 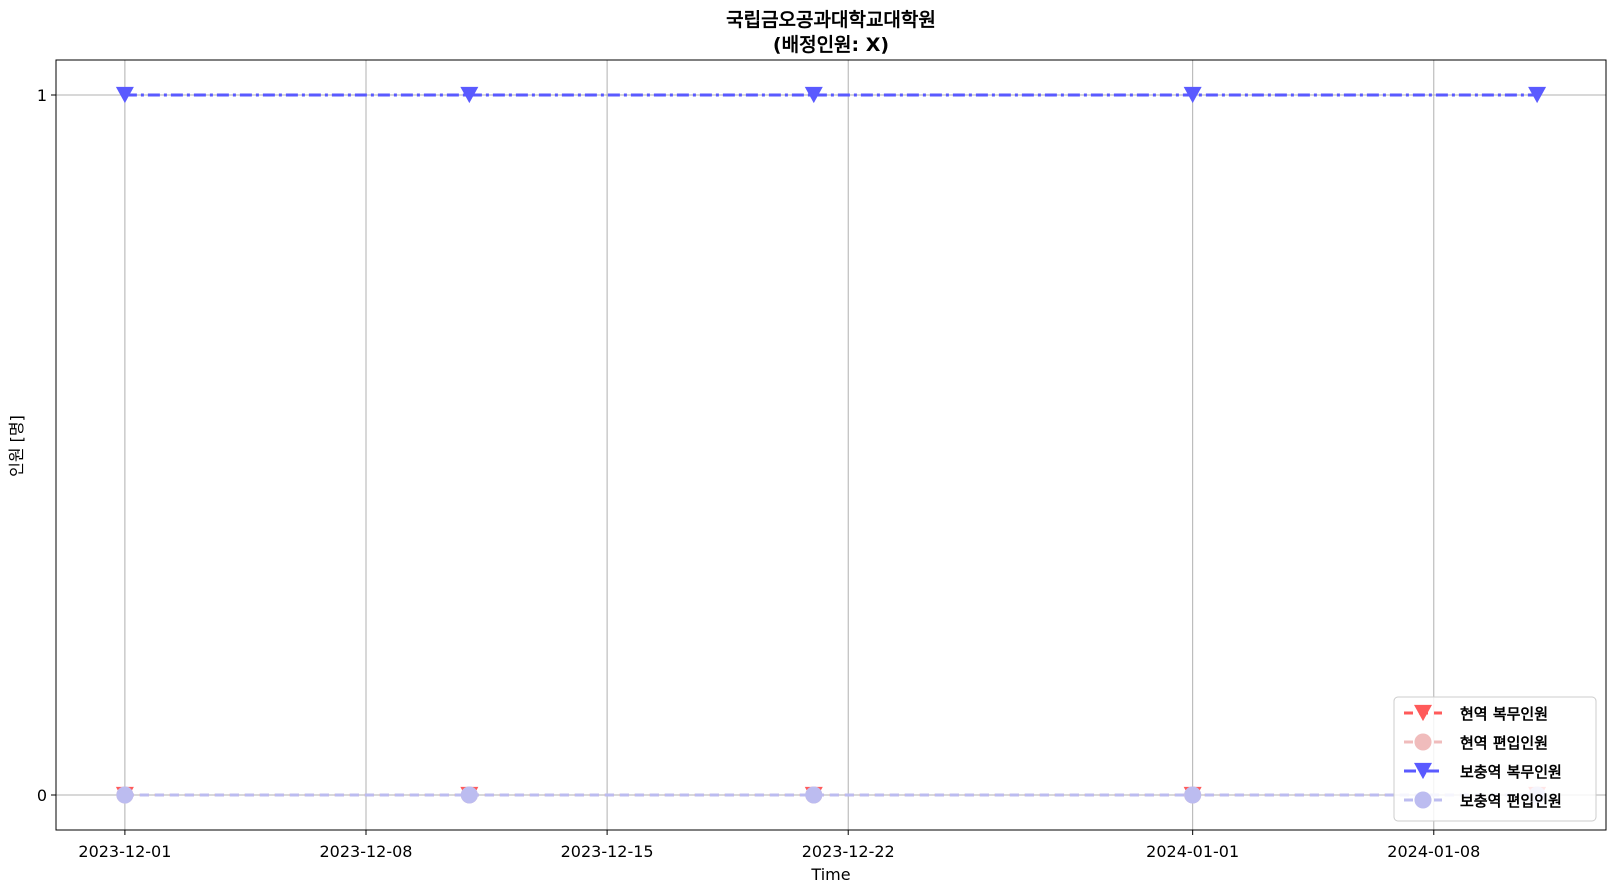 I want to click on legend-entry: 현역 복무인원, so click(x=1476, y=713).